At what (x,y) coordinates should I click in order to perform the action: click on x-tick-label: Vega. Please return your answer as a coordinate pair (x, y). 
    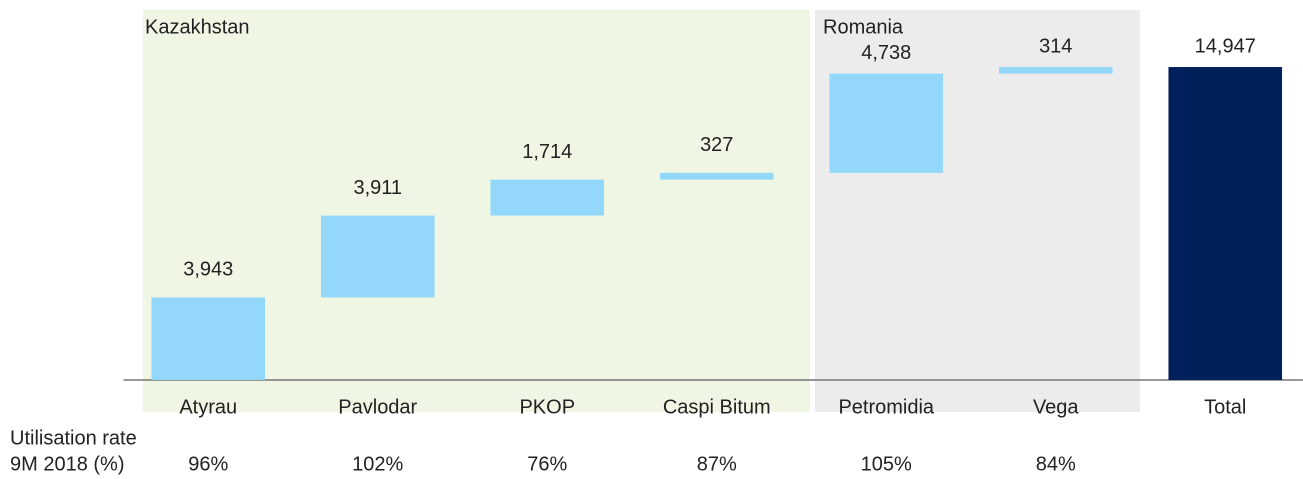
    Looking at the image, I should click on (1056, 407).